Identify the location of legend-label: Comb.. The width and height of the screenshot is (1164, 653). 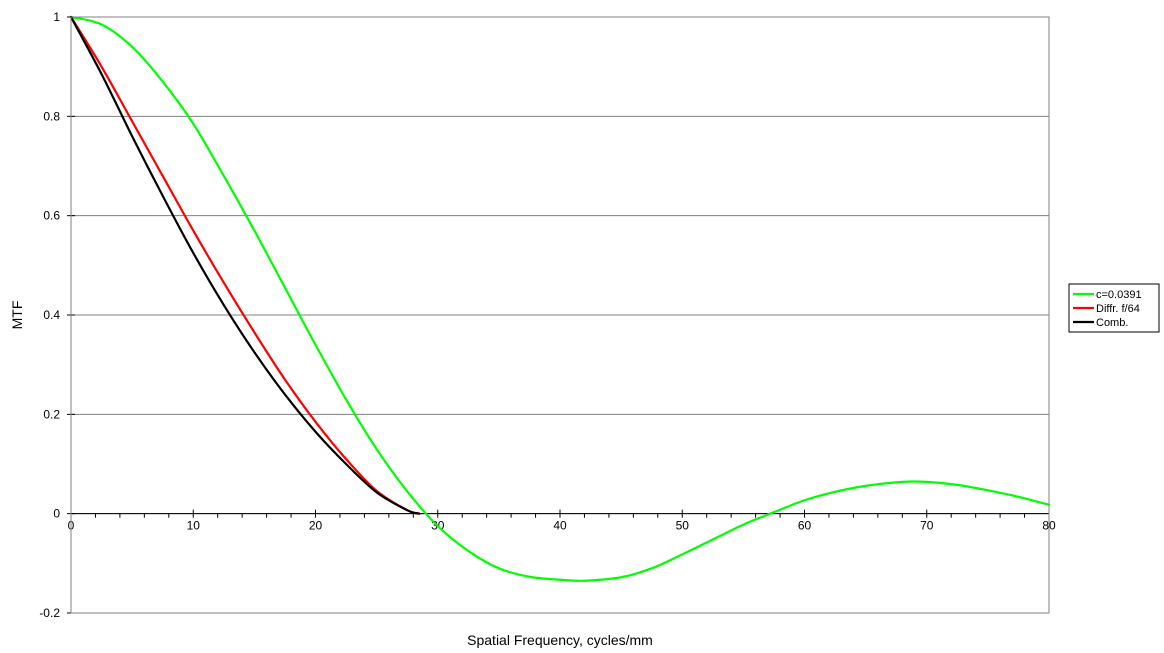
(1112, 323).